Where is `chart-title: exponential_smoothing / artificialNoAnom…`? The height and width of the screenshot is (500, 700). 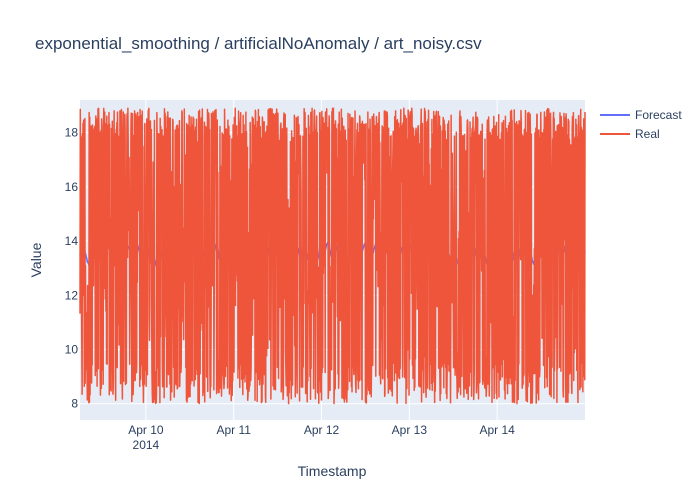
chart-title: exponential_smoothing / artificialNoAnom… is located at coordinates (258, 43).